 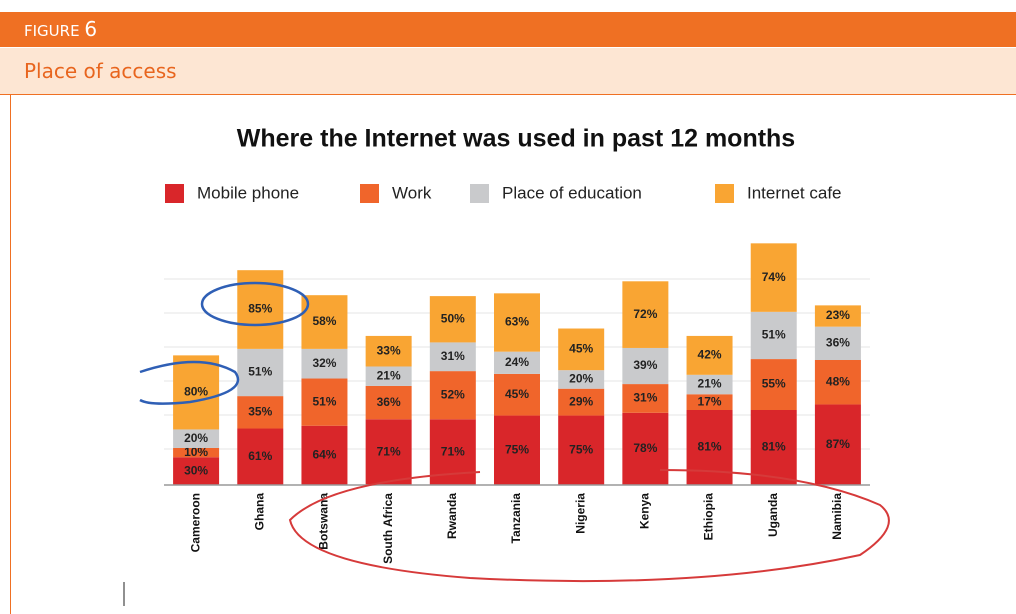 I want to click on value-label: 39%, so click(x=645, y=365).